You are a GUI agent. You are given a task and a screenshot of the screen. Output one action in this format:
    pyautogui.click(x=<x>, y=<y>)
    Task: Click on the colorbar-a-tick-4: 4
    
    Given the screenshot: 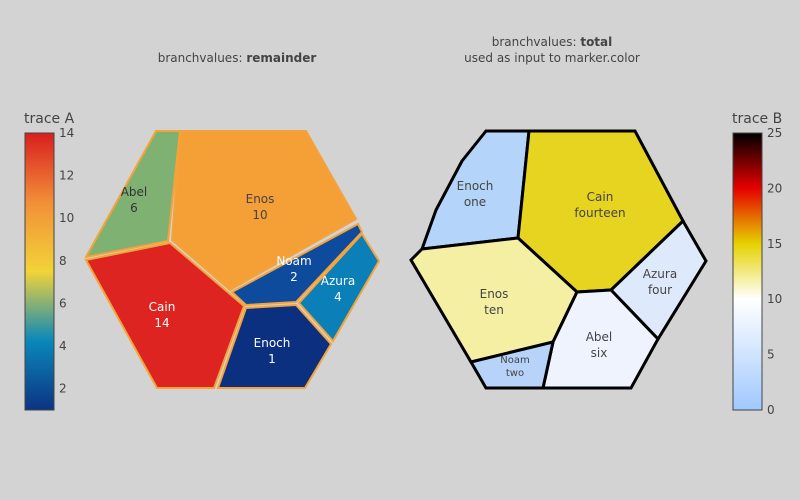 What is the action you would take?
    pyautogui.click(x=63, y=346)
    